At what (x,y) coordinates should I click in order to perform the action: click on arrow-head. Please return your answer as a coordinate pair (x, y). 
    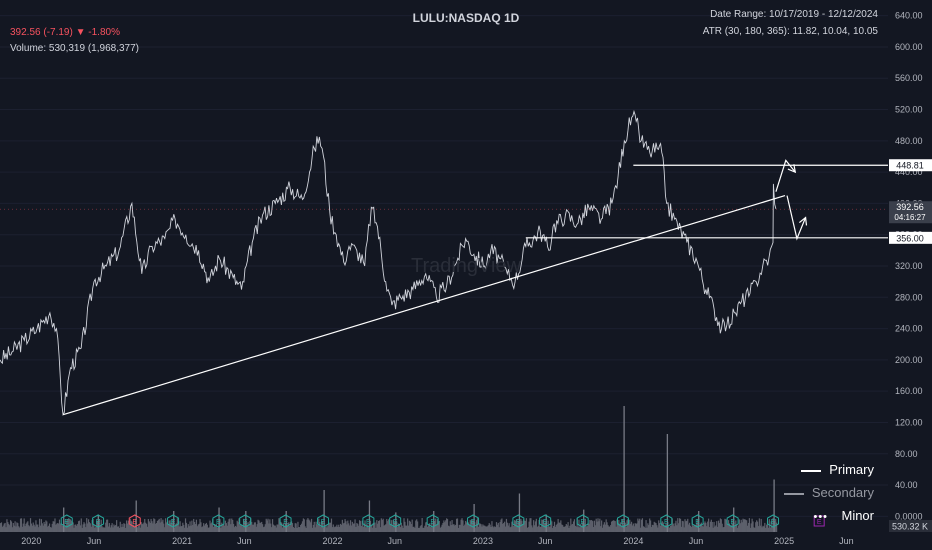
    Looking at the image, I should click on (792, 169).